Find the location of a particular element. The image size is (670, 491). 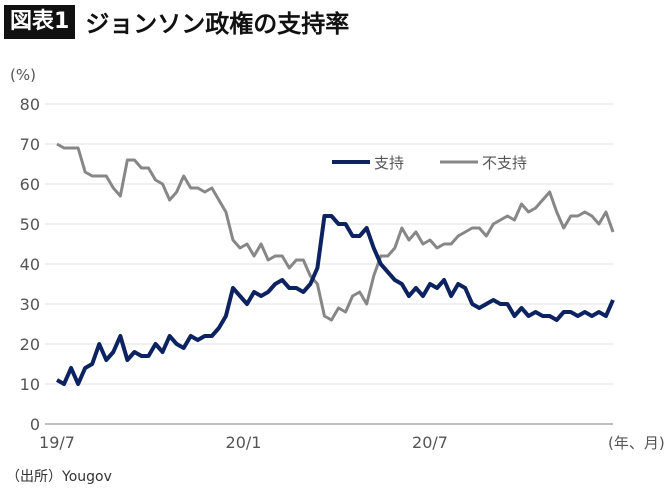

y-tick-label: 80 is located at coordinates (30, 104).